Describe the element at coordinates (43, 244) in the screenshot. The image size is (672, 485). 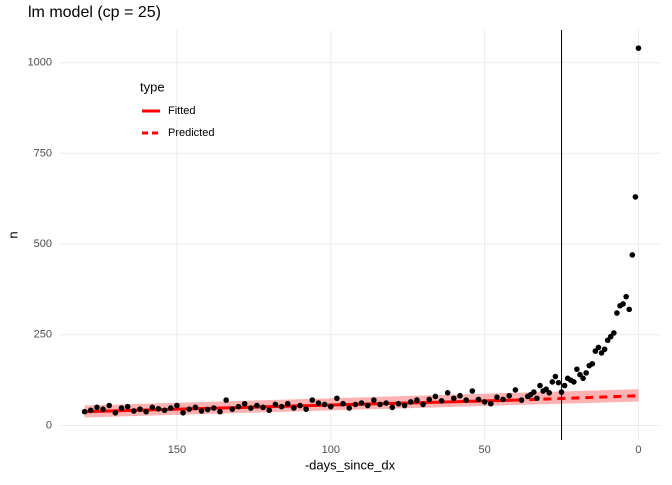
I see `y-tick-label: 500` at that location.